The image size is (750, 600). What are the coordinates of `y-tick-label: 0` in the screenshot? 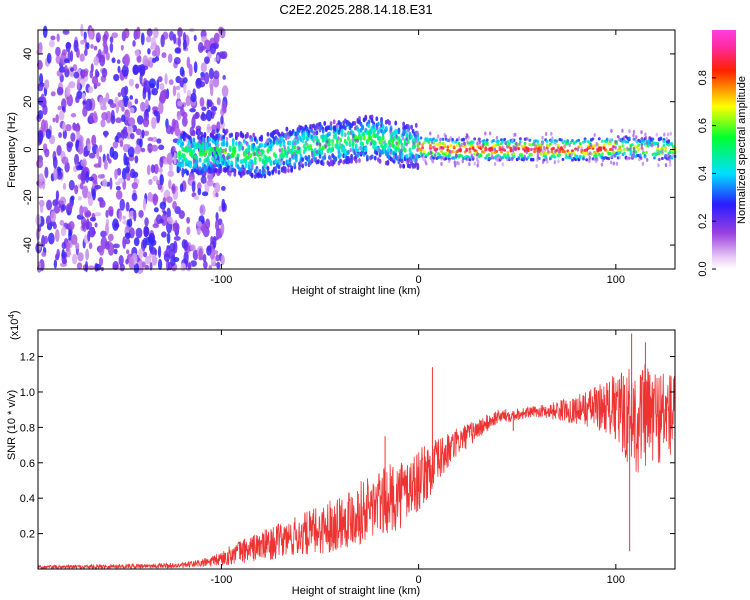 It's located at (28, 149).